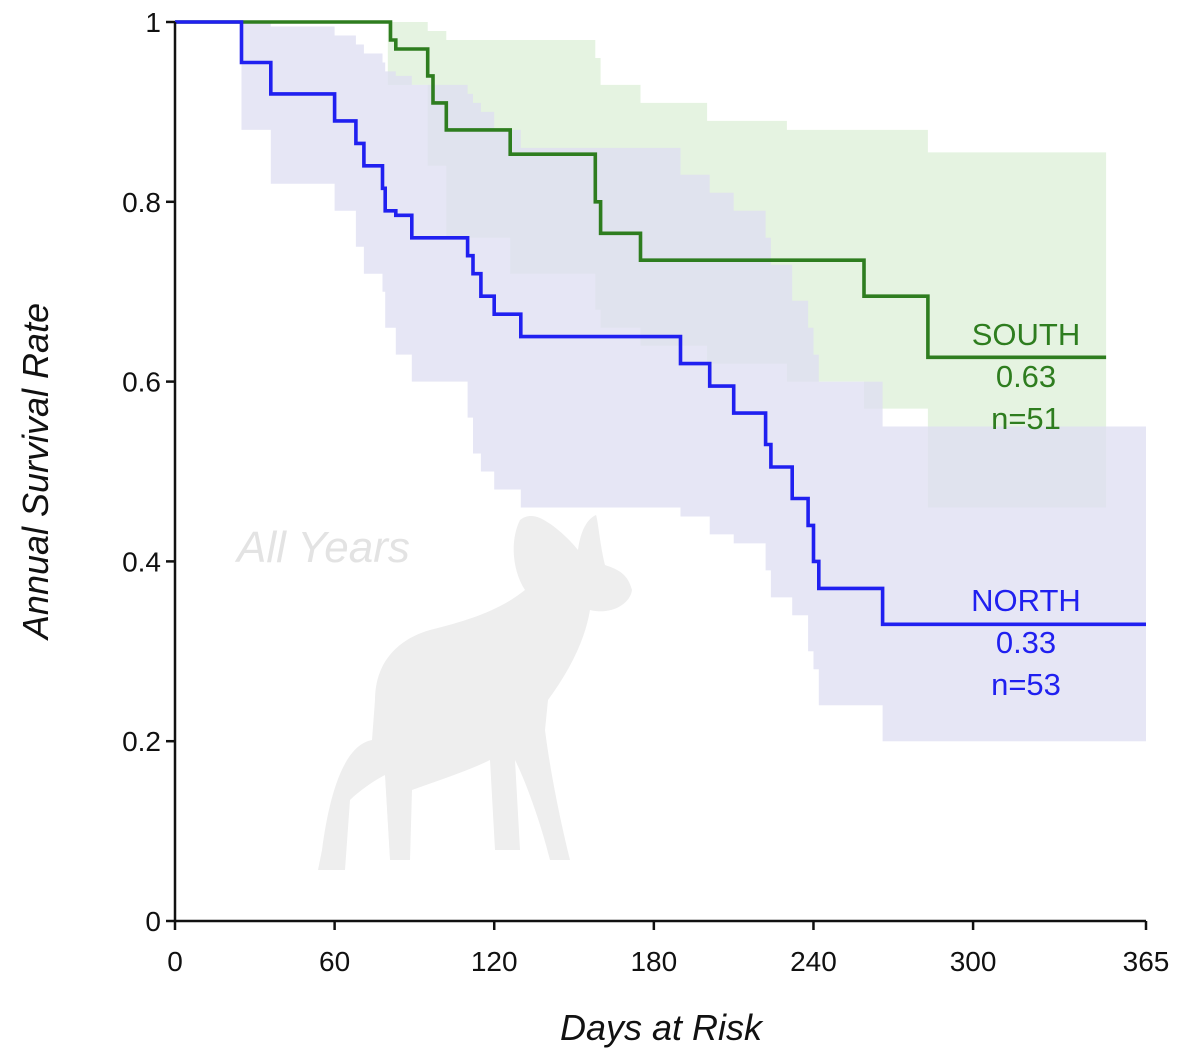  I want to click on series-label-north-n: n=53, so click(1026, 684).